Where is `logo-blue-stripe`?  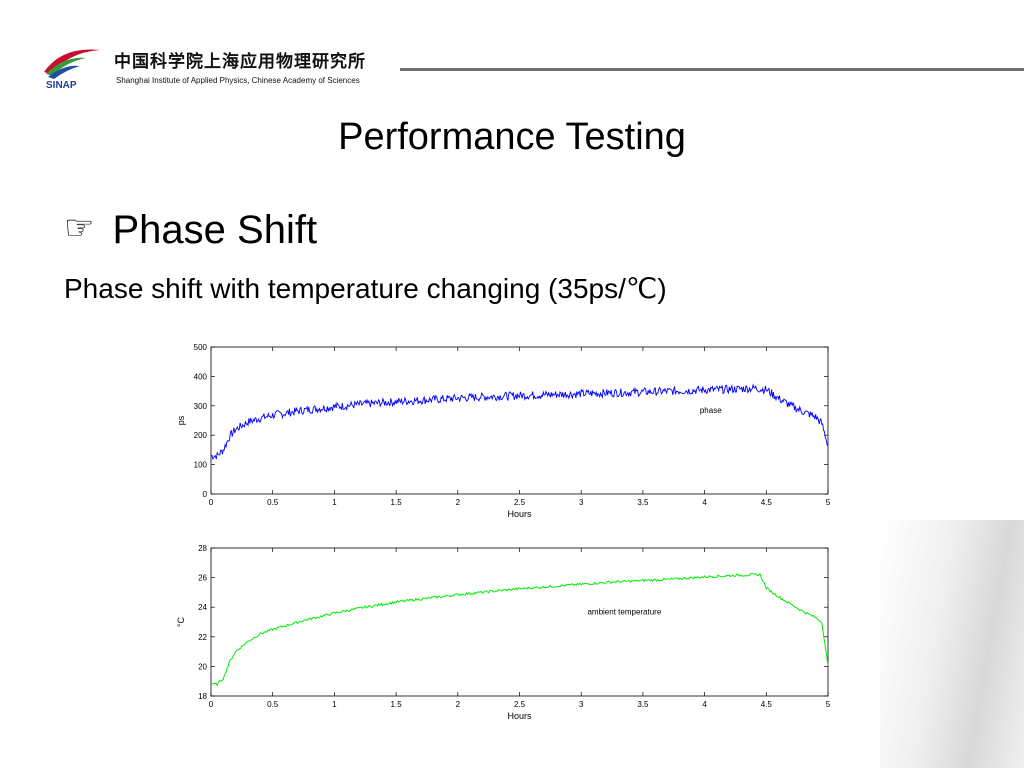 logo-blue-stripe is located at coordinates (64, 72).